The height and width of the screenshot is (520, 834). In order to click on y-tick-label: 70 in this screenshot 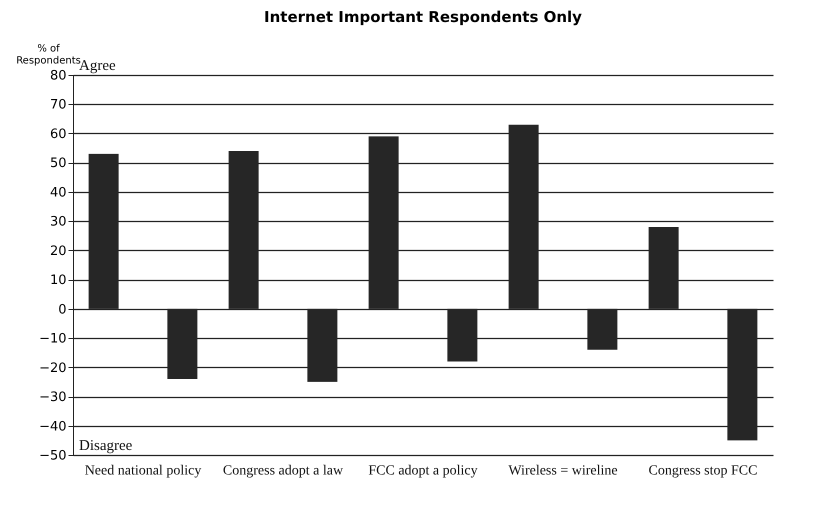, I will do `click(58, 105)`.